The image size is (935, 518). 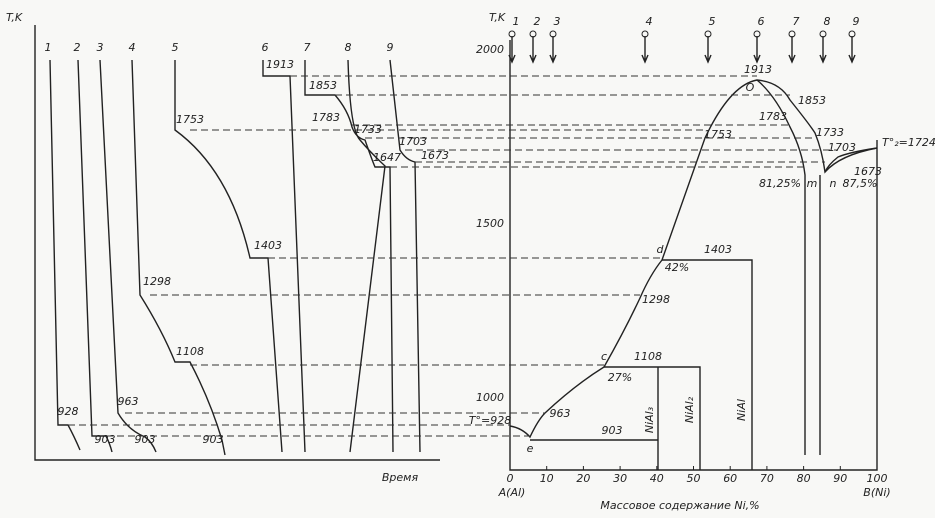 What do you see at coordinates (679, 505) in the screenshot?
I see `x-axis-title: Массовое содержание Ni,%` at bounding box center [679, 505].